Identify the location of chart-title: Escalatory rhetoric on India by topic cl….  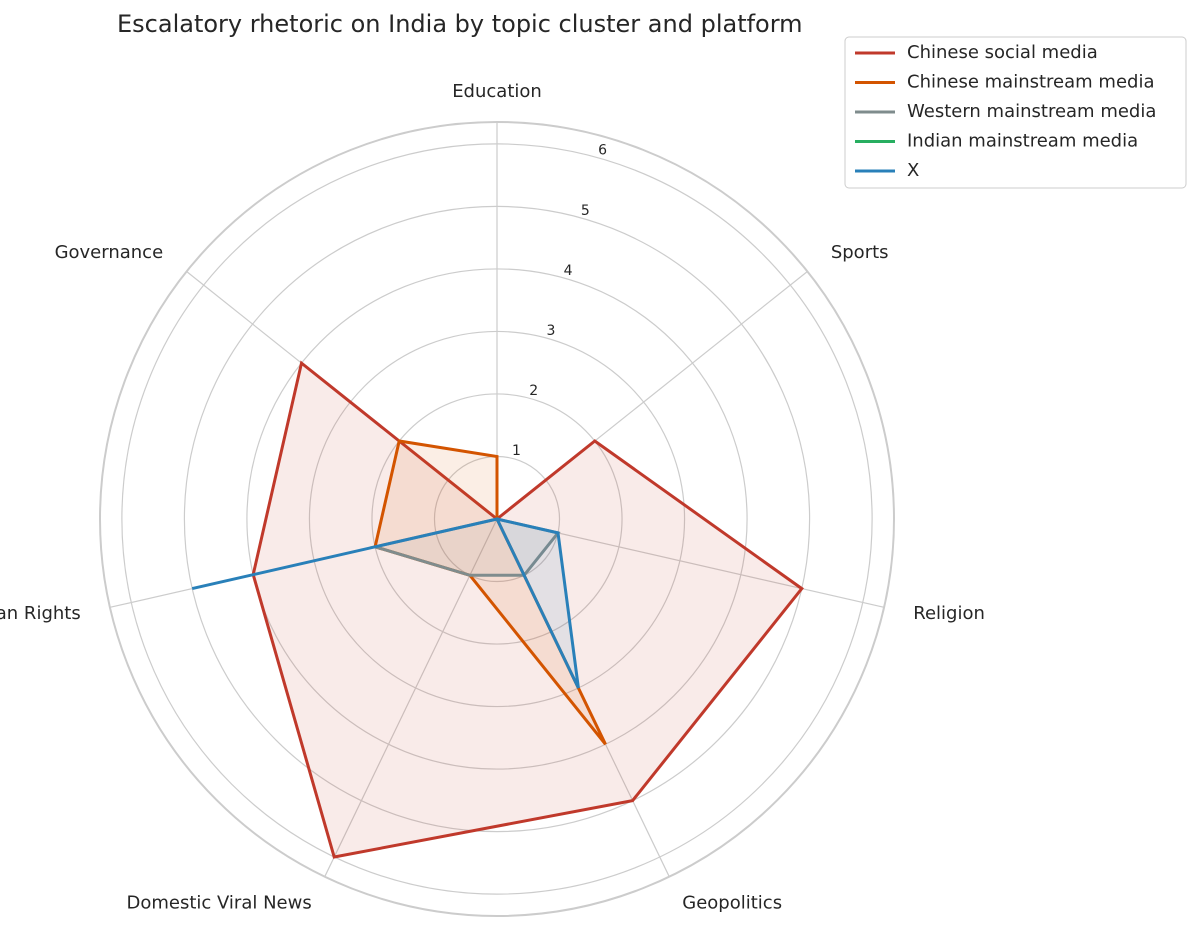
(460, 24).